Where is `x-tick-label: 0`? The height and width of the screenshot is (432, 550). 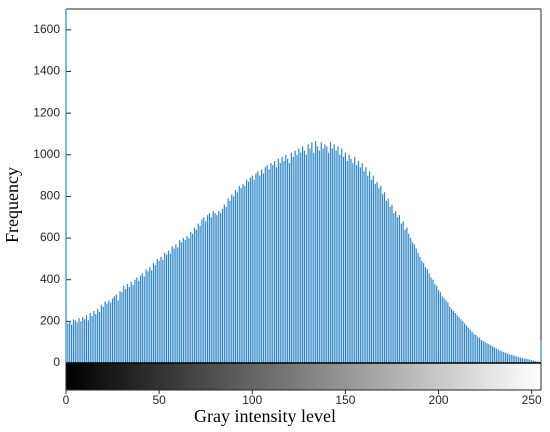 x-tick-label: 0 is located at coordinates (66, 400).